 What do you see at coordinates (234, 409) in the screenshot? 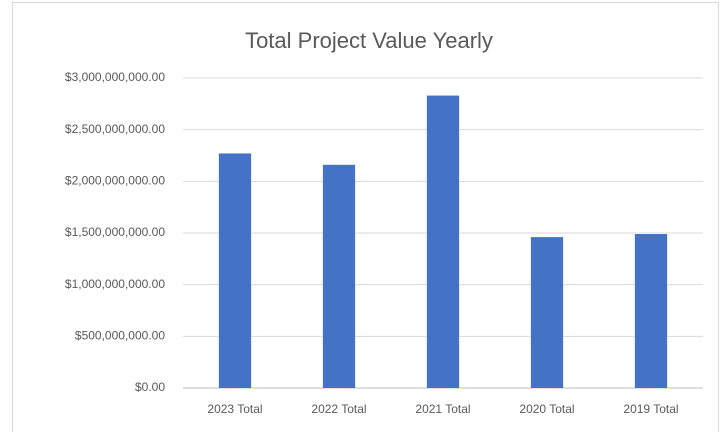
I see `x-tick-label: 2023 Total` at bounding box center [234, 409].